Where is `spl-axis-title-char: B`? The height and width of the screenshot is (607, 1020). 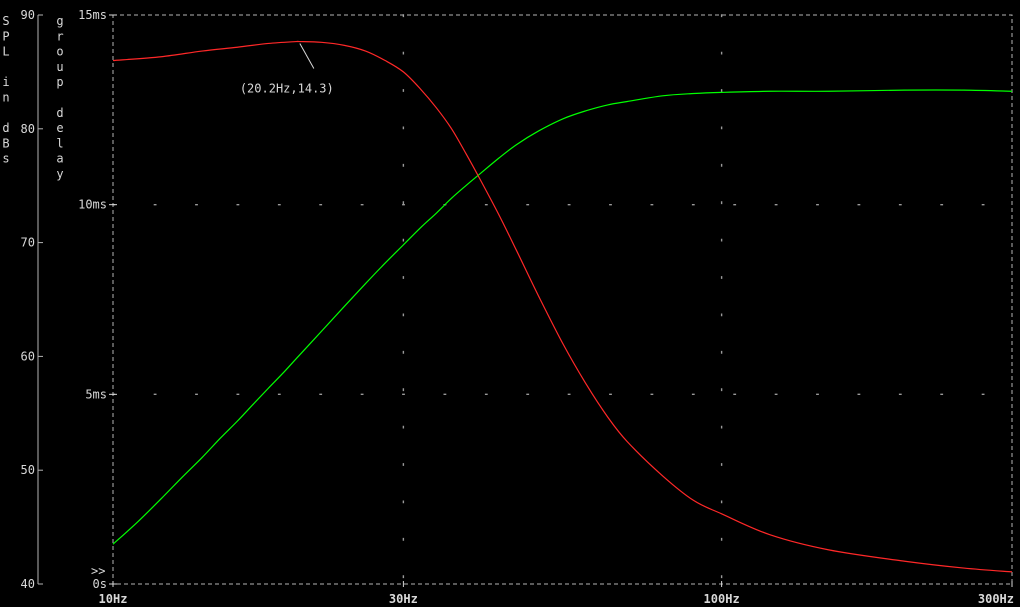 spl-axis-title-char: B is located at coordinates (5, 143).